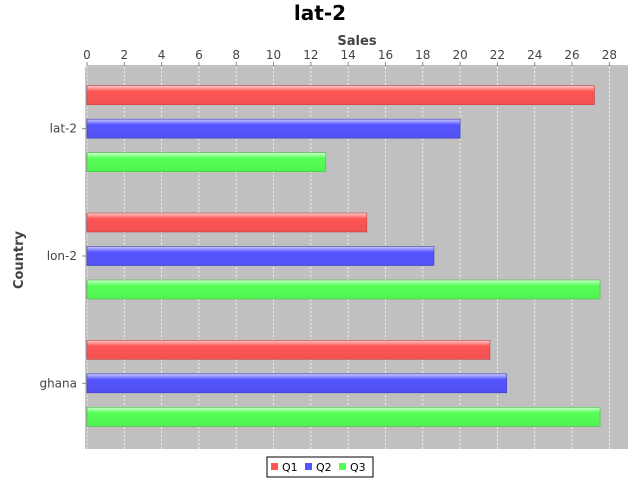  What do you see at coordinates (571, 55) in the screenshot?
I see `x-tick-label: 26` at bounding box center [571, 55].